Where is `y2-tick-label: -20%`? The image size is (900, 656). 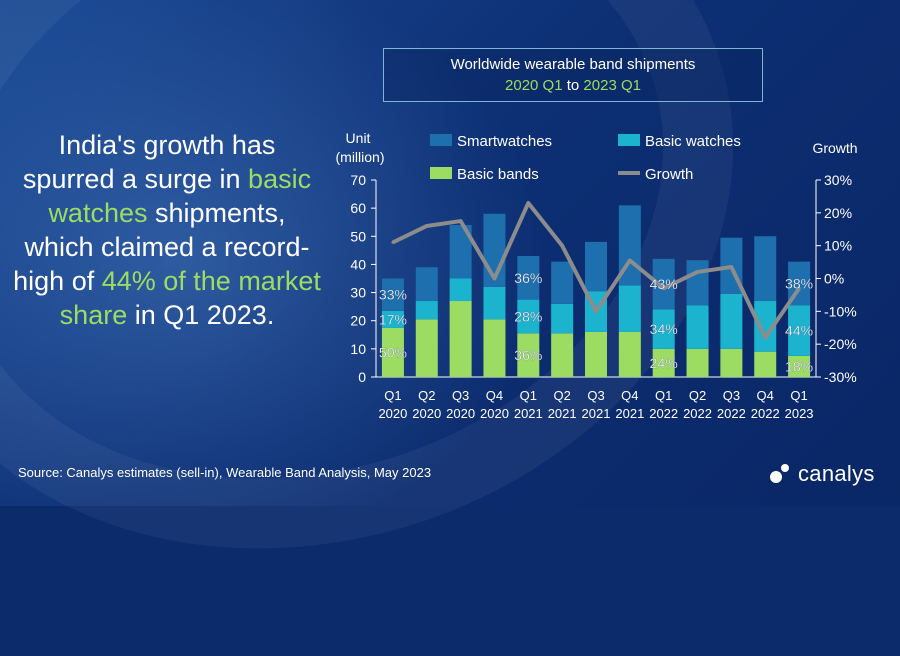 y2-tick-label: -20% is located at coordinates (840, 344).